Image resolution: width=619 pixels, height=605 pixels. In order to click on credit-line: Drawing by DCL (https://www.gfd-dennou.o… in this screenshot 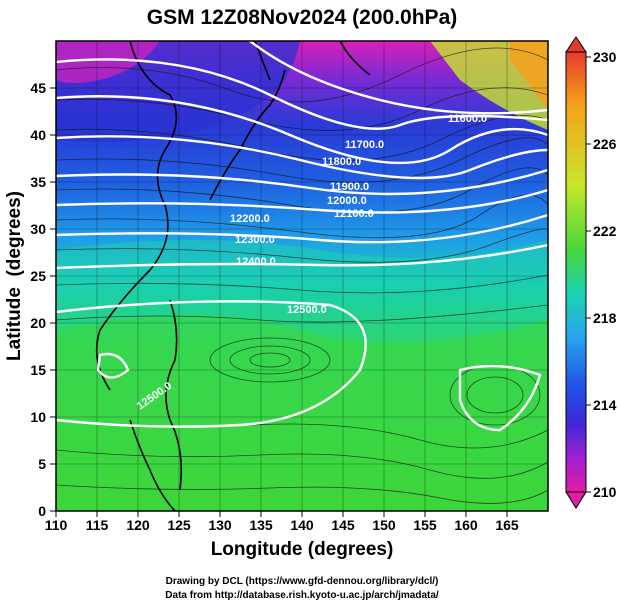, I will do `click(302, 581)`.